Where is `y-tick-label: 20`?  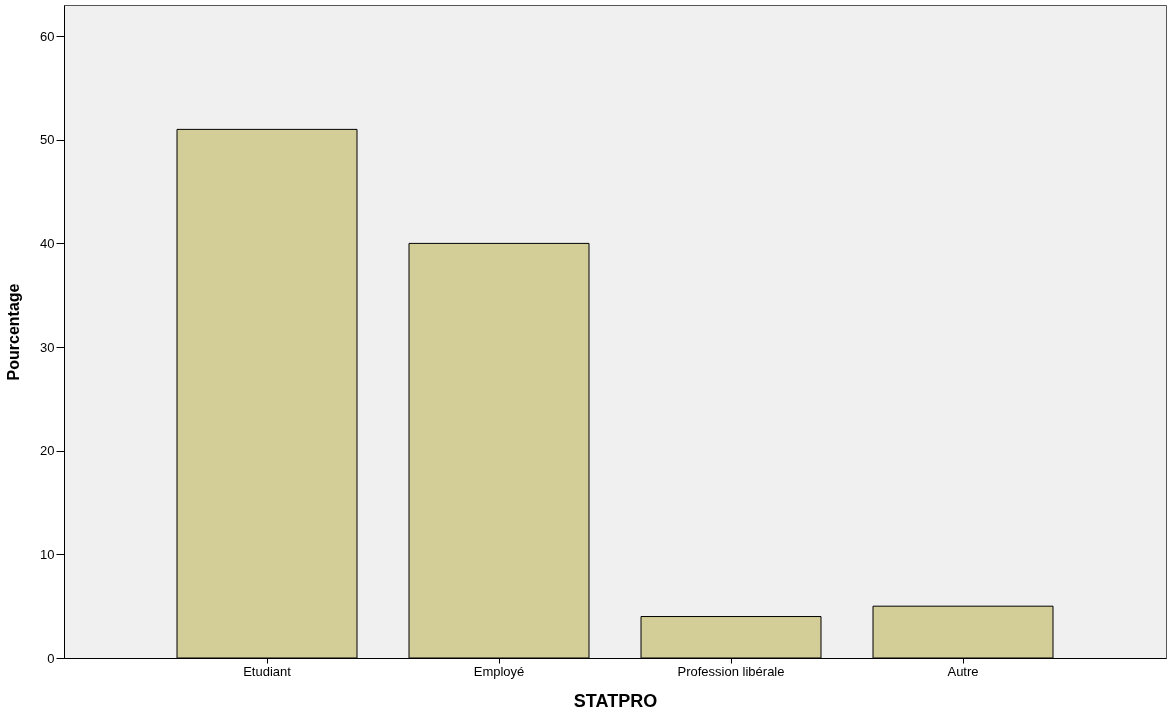 y-tick-label: 20 is located at coordinates (47, 451).